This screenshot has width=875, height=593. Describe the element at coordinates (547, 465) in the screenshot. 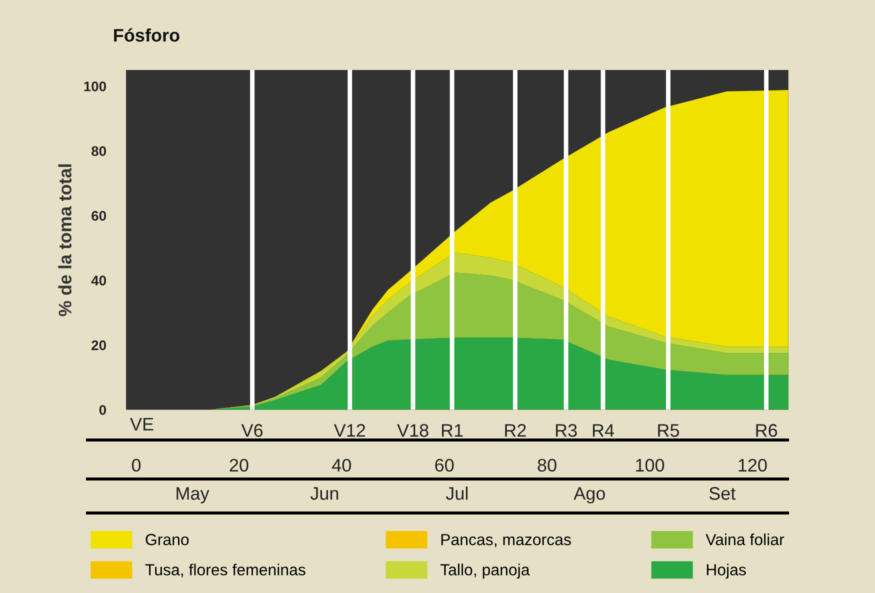

I see `x-tick-label: 80` at that location.